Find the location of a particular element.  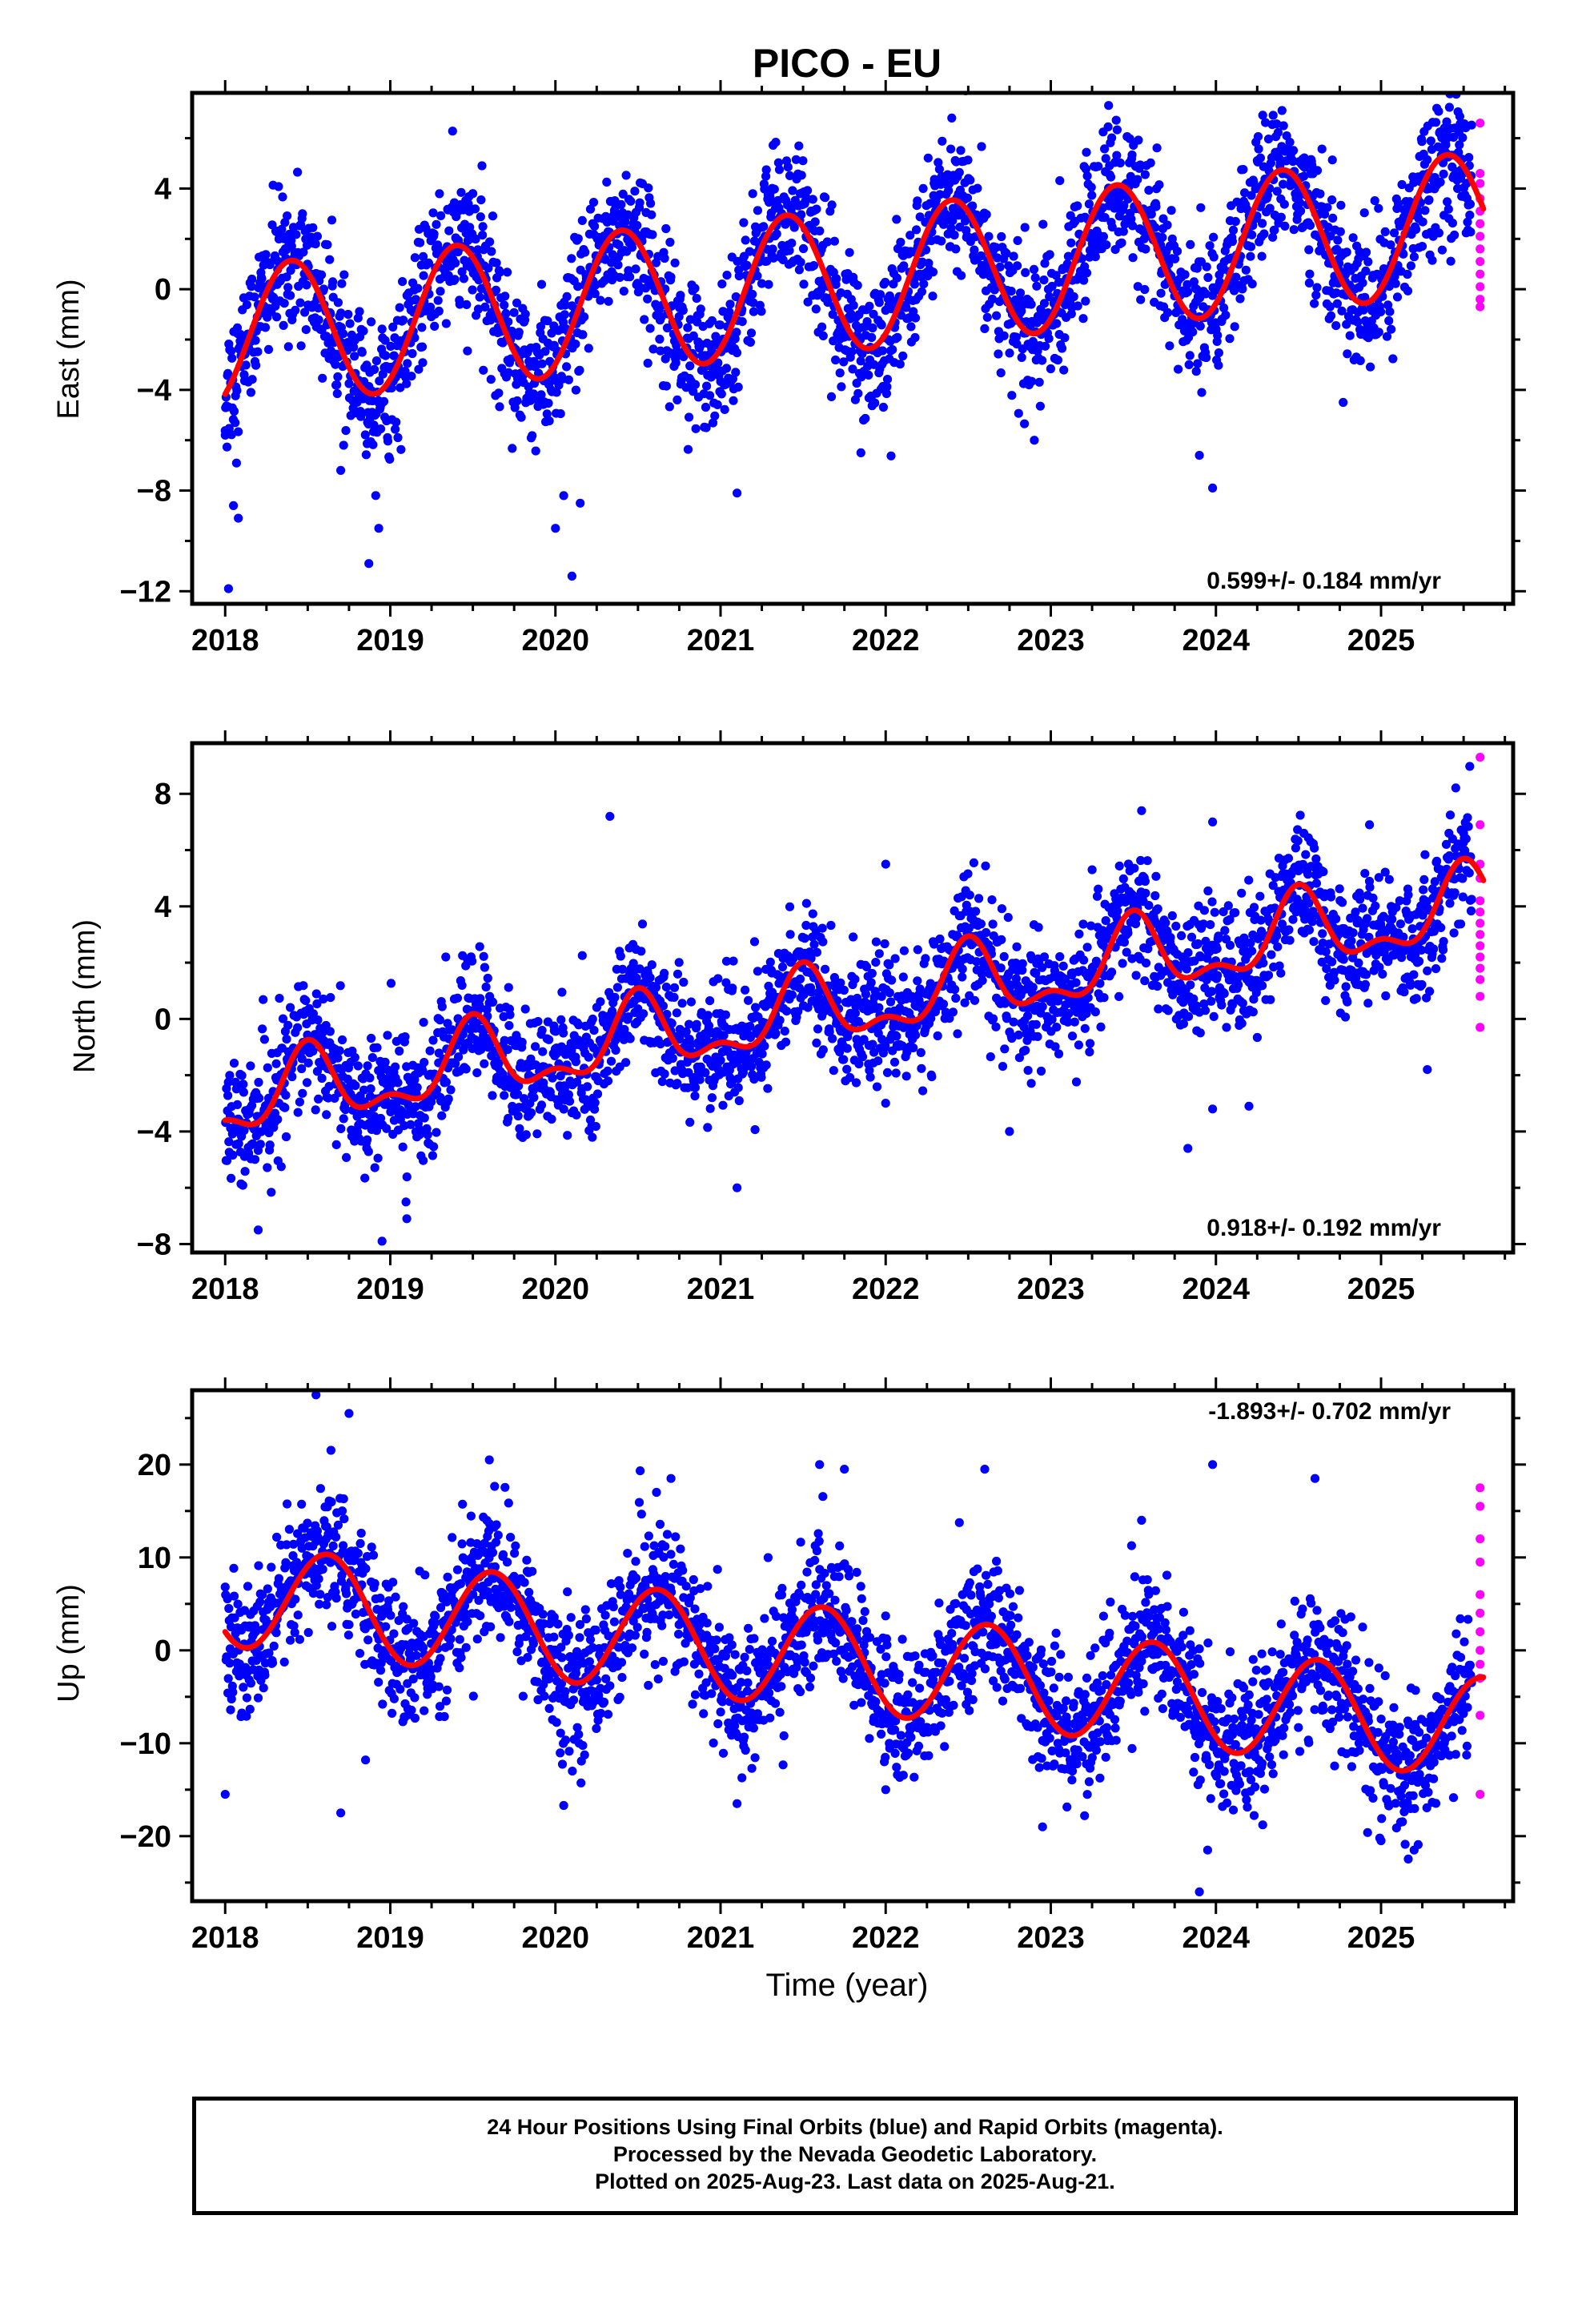

east-rapid-point is located at coordinates (1480, 274).